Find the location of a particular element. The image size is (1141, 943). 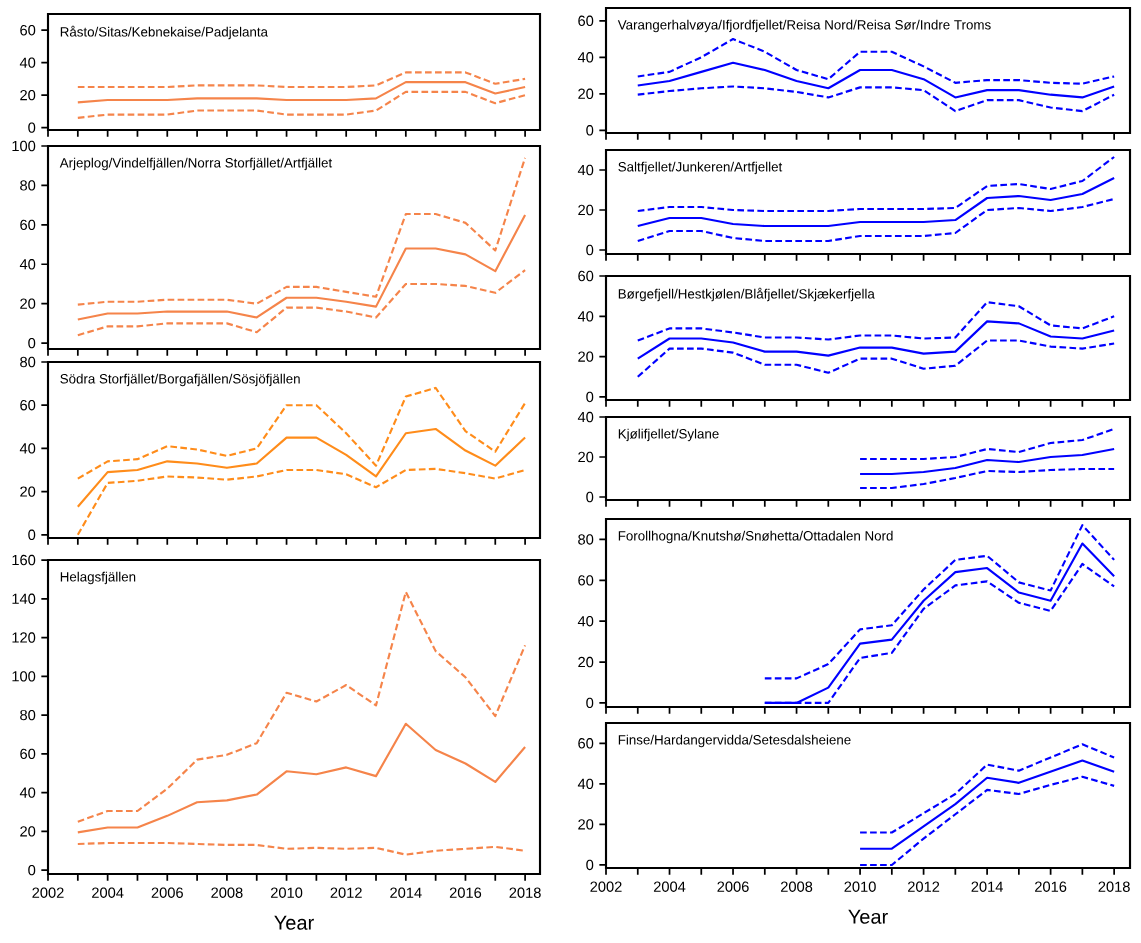

text: Arjeplog/Vindelfjällen/Norra Storfjället/Artfjället is located at coordinates (196, 164).